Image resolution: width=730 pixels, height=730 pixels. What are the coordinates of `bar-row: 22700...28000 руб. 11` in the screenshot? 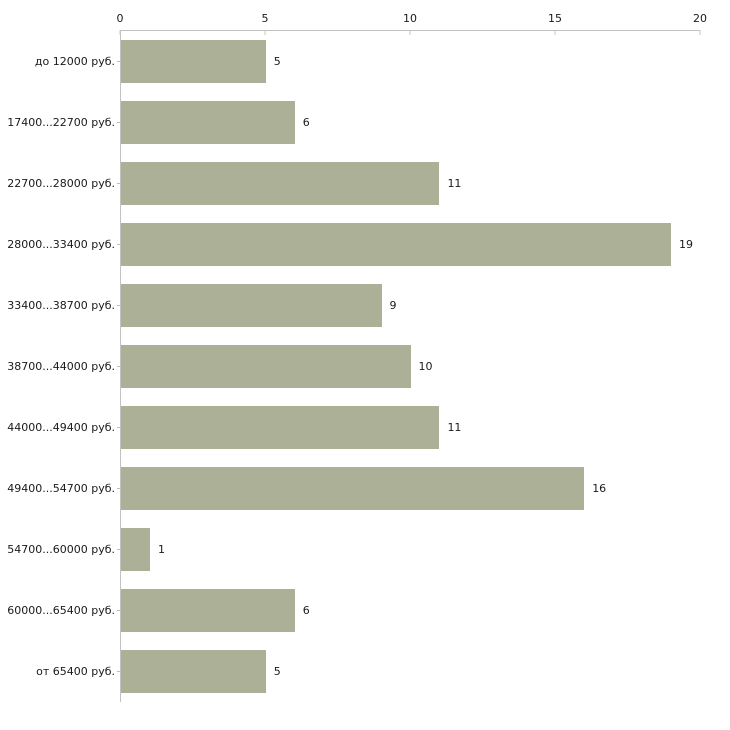 It's located at (353, 183).